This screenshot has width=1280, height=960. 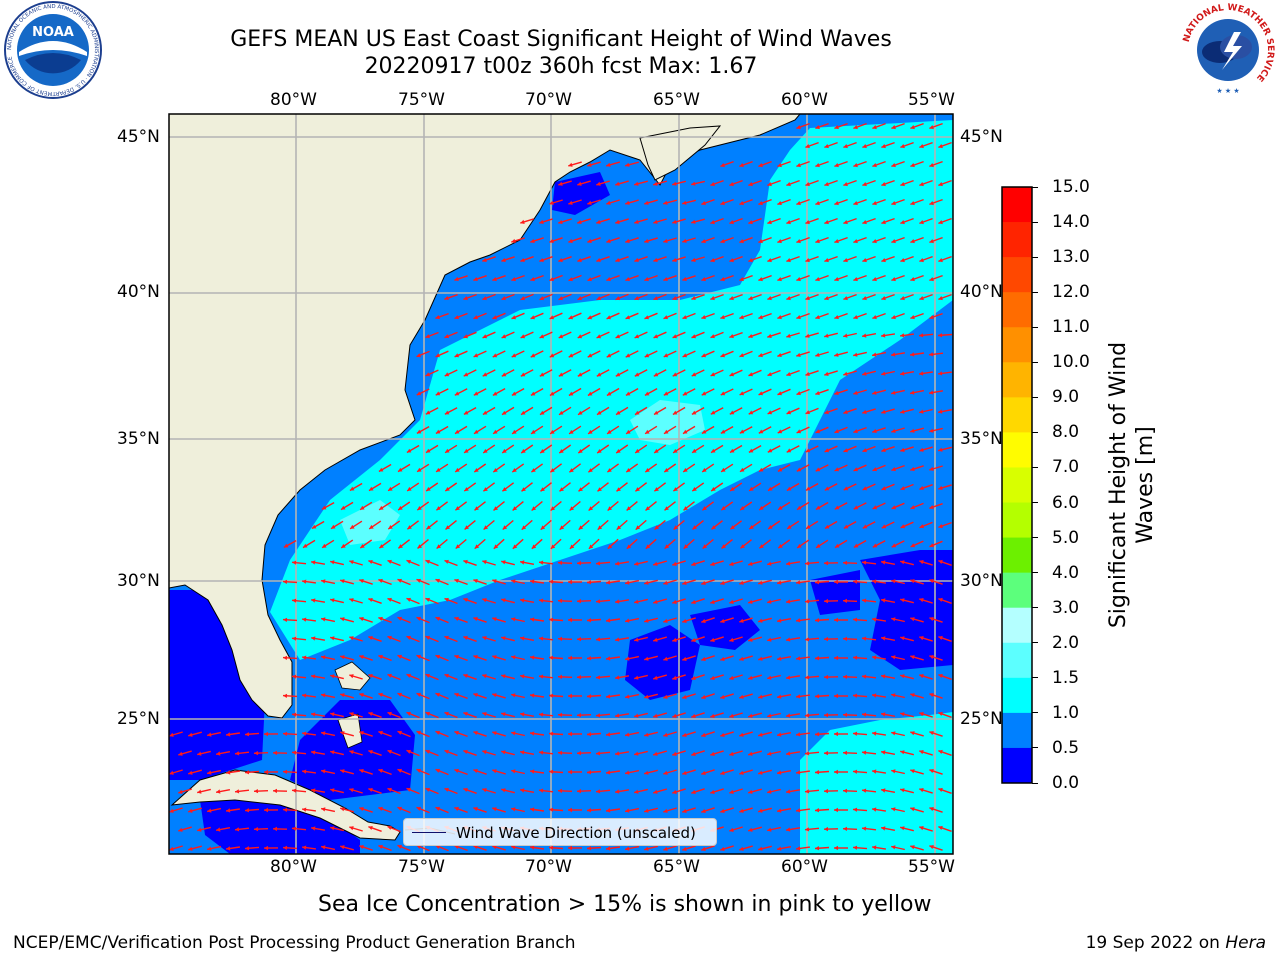 What do you see at coordinates (1176, 943) in the screenshot?
I see `footer-date: 19 Sep 2022 on Hera` at bounding box center [1176, 943].